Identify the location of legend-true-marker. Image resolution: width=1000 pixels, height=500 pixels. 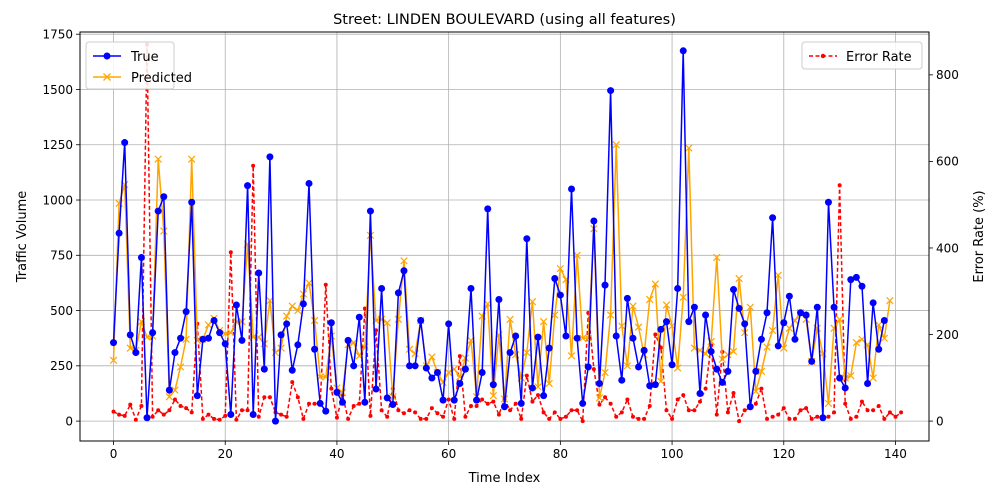
(107, 56).